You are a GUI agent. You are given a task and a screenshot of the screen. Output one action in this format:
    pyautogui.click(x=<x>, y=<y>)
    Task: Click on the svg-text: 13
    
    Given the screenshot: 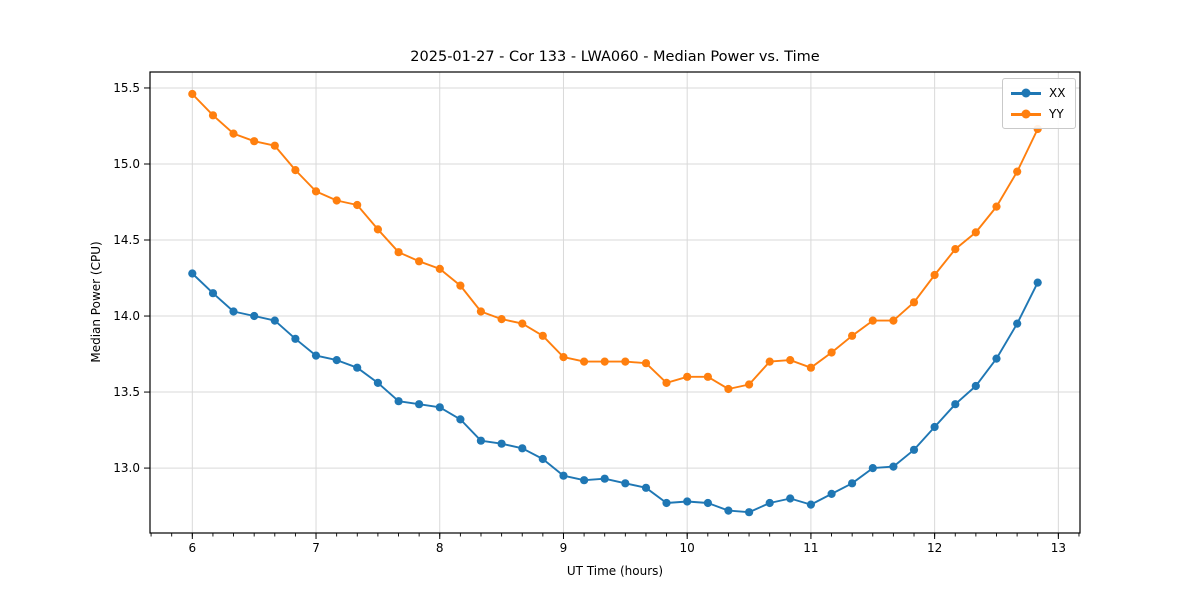 What is the action you would take?
    pyautogui.click(x=1058, y=548)
    